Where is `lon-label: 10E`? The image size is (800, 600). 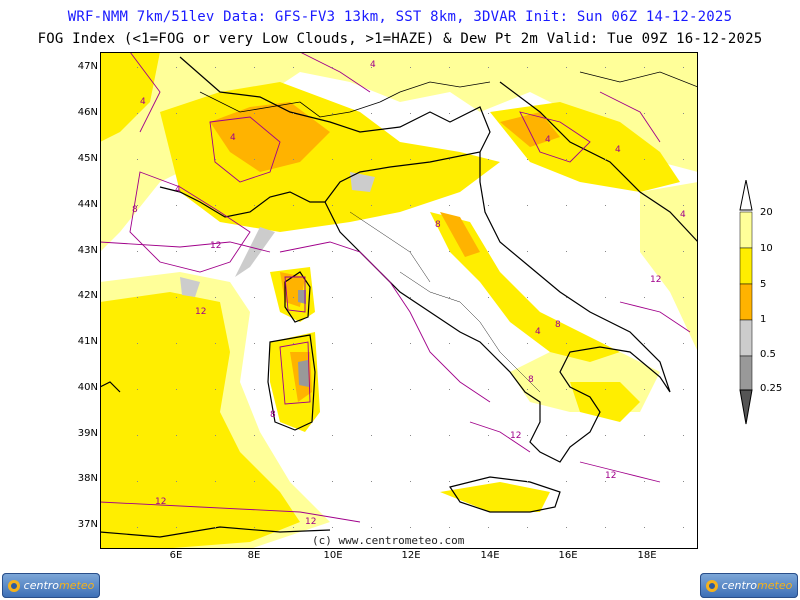 lon-label: 10E is located at coordinates (333, 555).